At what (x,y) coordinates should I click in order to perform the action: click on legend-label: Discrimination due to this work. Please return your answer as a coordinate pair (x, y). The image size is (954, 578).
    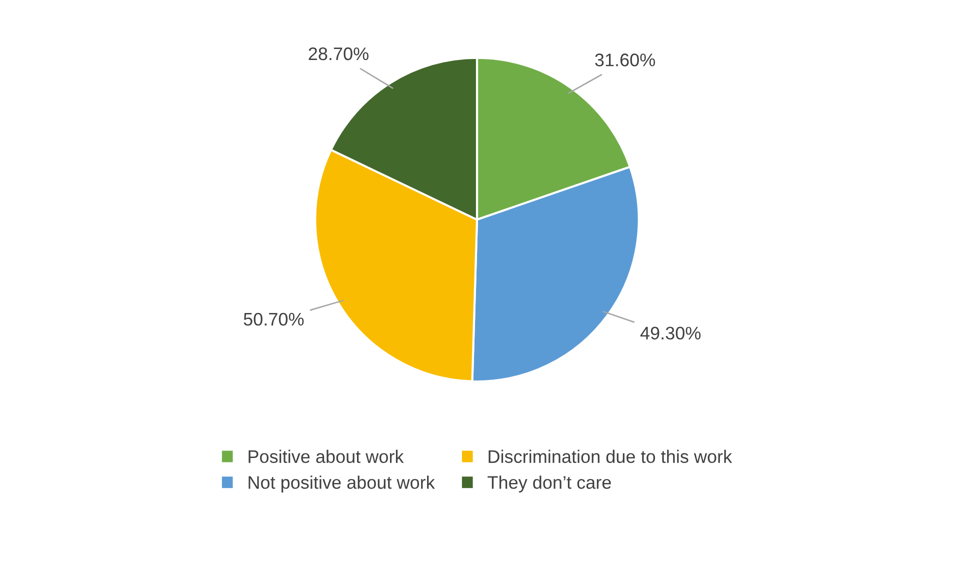
    Looking at the image, I should click on (610, 457).